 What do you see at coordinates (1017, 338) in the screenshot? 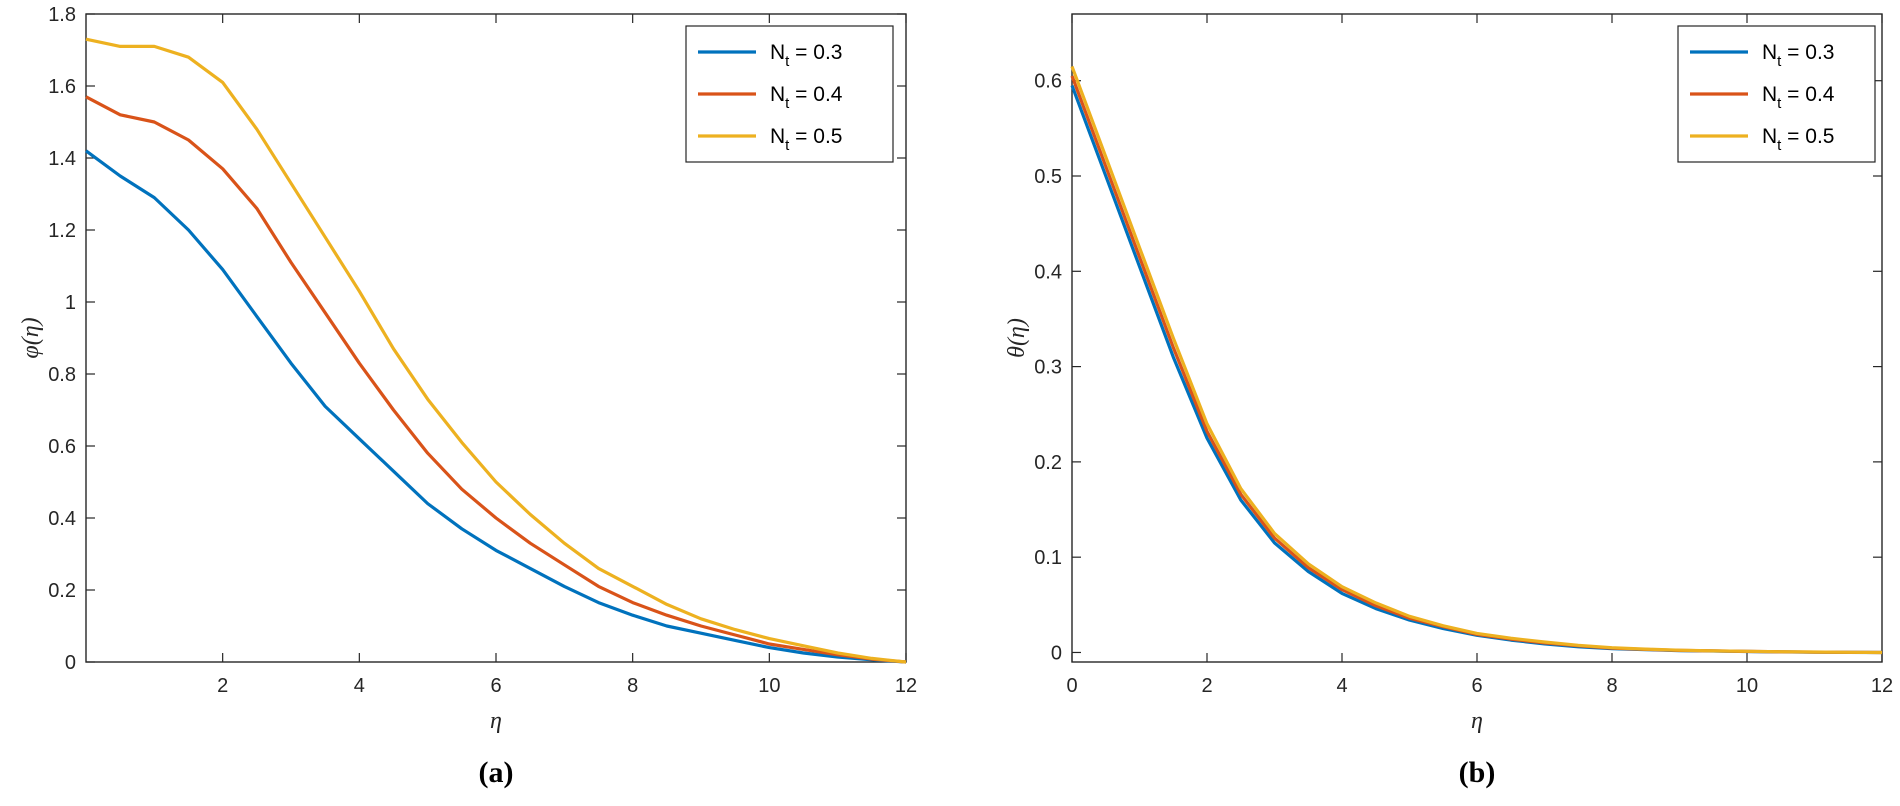
I see `y-axis-label: θ(η)` at bounding box center [1017, 338].